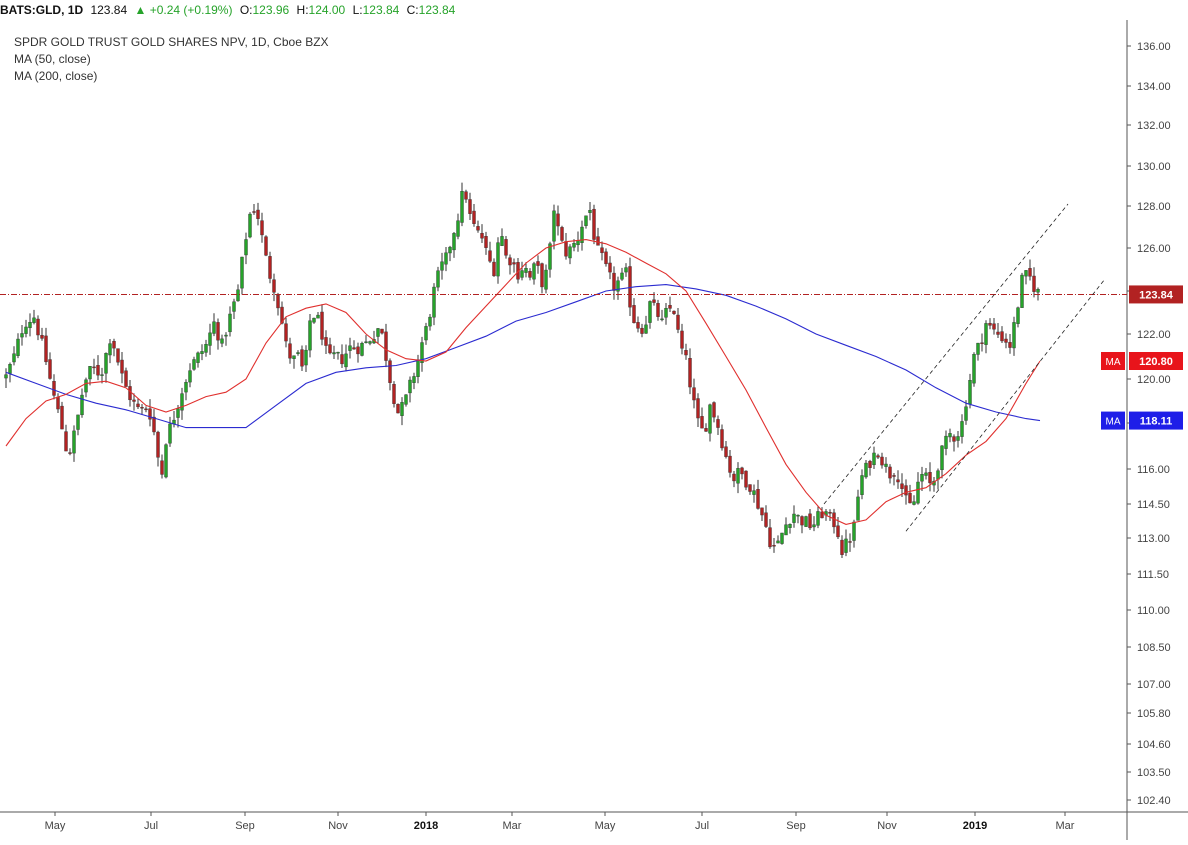  What do you see at coordinates (1153, 539) in the screenshot?
I see `price-tick-label: 113.00` at bounding box center [1153, 539].